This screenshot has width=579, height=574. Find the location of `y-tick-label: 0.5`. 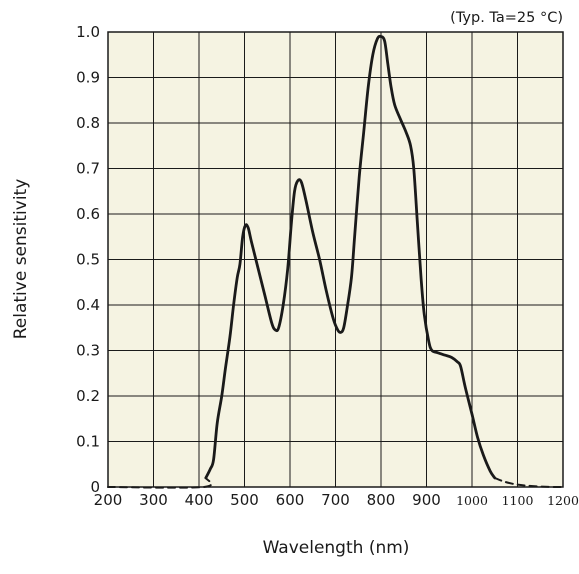

y-tick-label: 0.5 is located at coordinates (88, 260).